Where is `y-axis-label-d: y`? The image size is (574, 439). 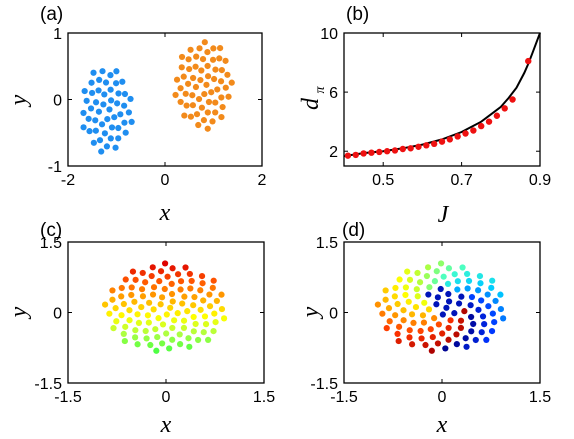
y-axis-label-d: y is located at coordinates (311, 312).